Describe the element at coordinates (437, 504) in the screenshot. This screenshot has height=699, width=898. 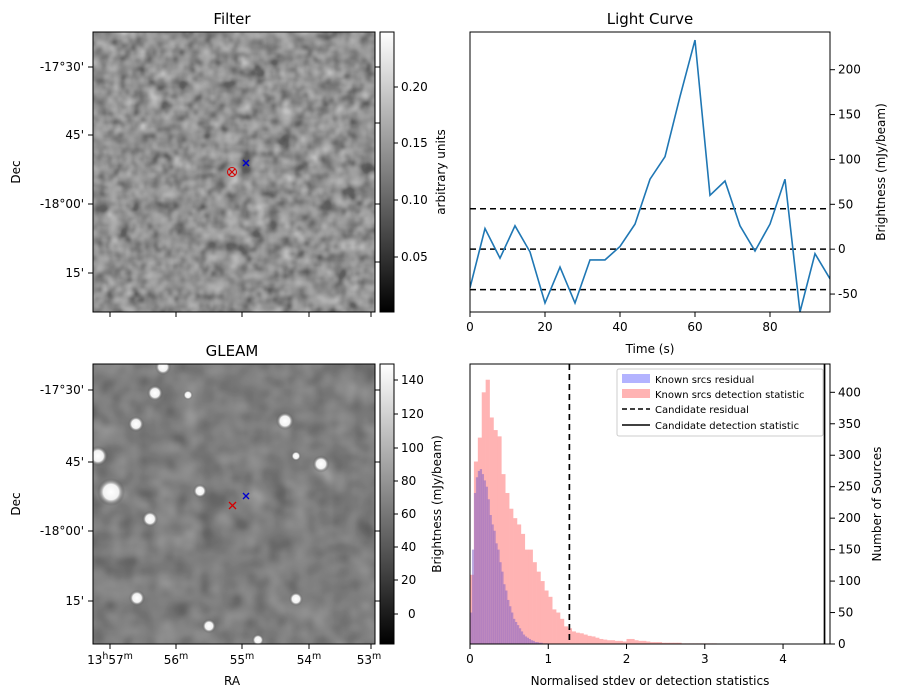
I see `gleam-cbar-label: Brightness (mJy/beam)` at that location.